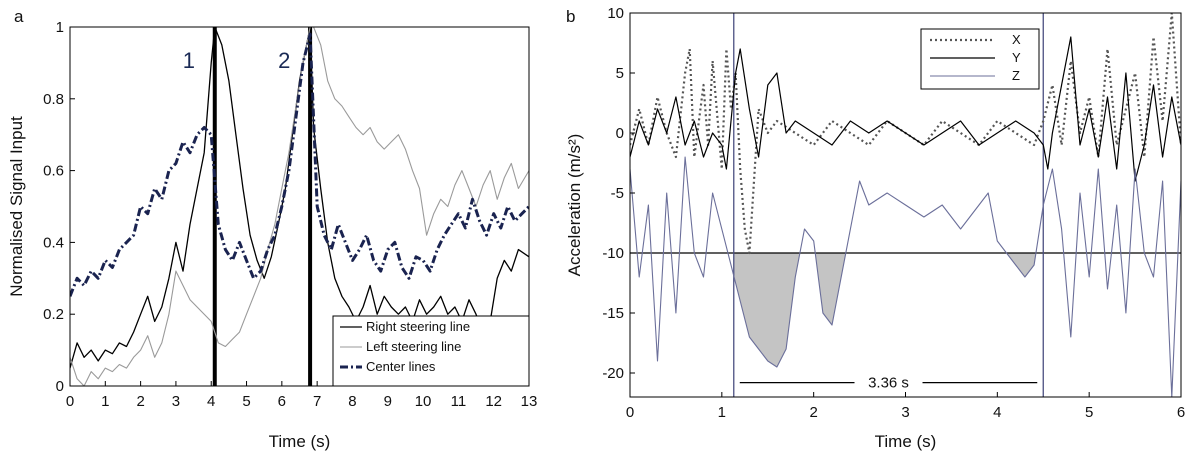 The width and height of the screenshot is (1197, 451). Describe the element at coordinates (352, 401) in the screenshot. I see `x-tick-label: 8` at that location.